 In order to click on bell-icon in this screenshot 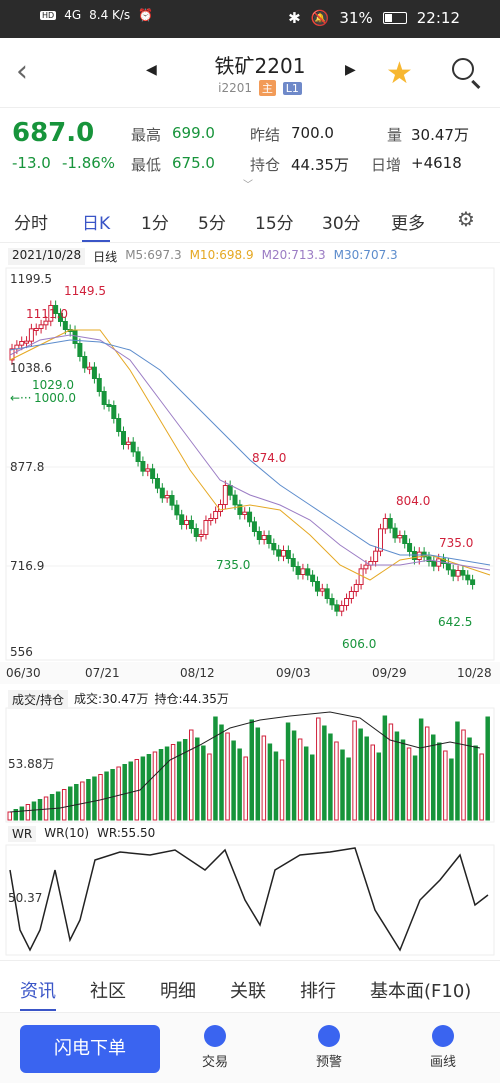, I will do `click(329, 1036)`.